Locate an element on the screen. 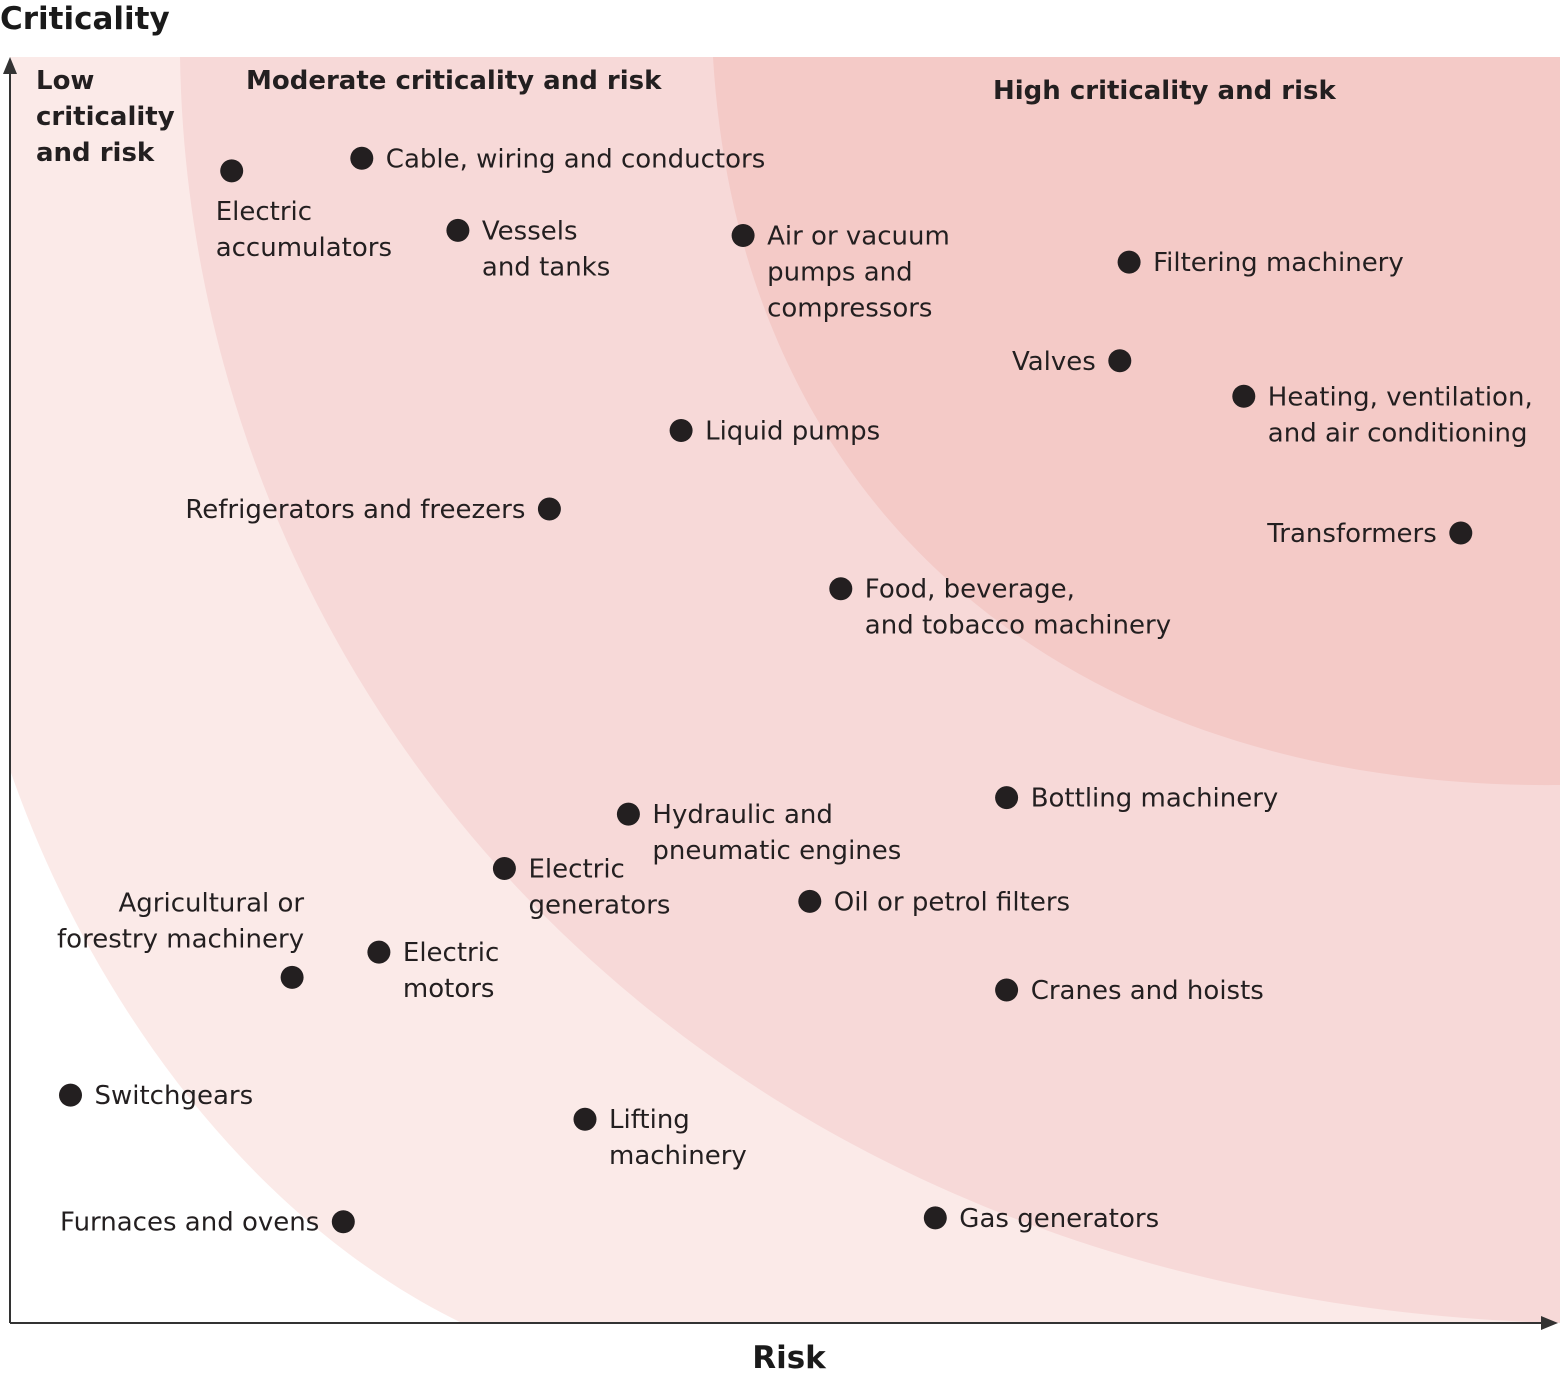  point-label: Lifting machinery is located at coordinates (678, 1138).